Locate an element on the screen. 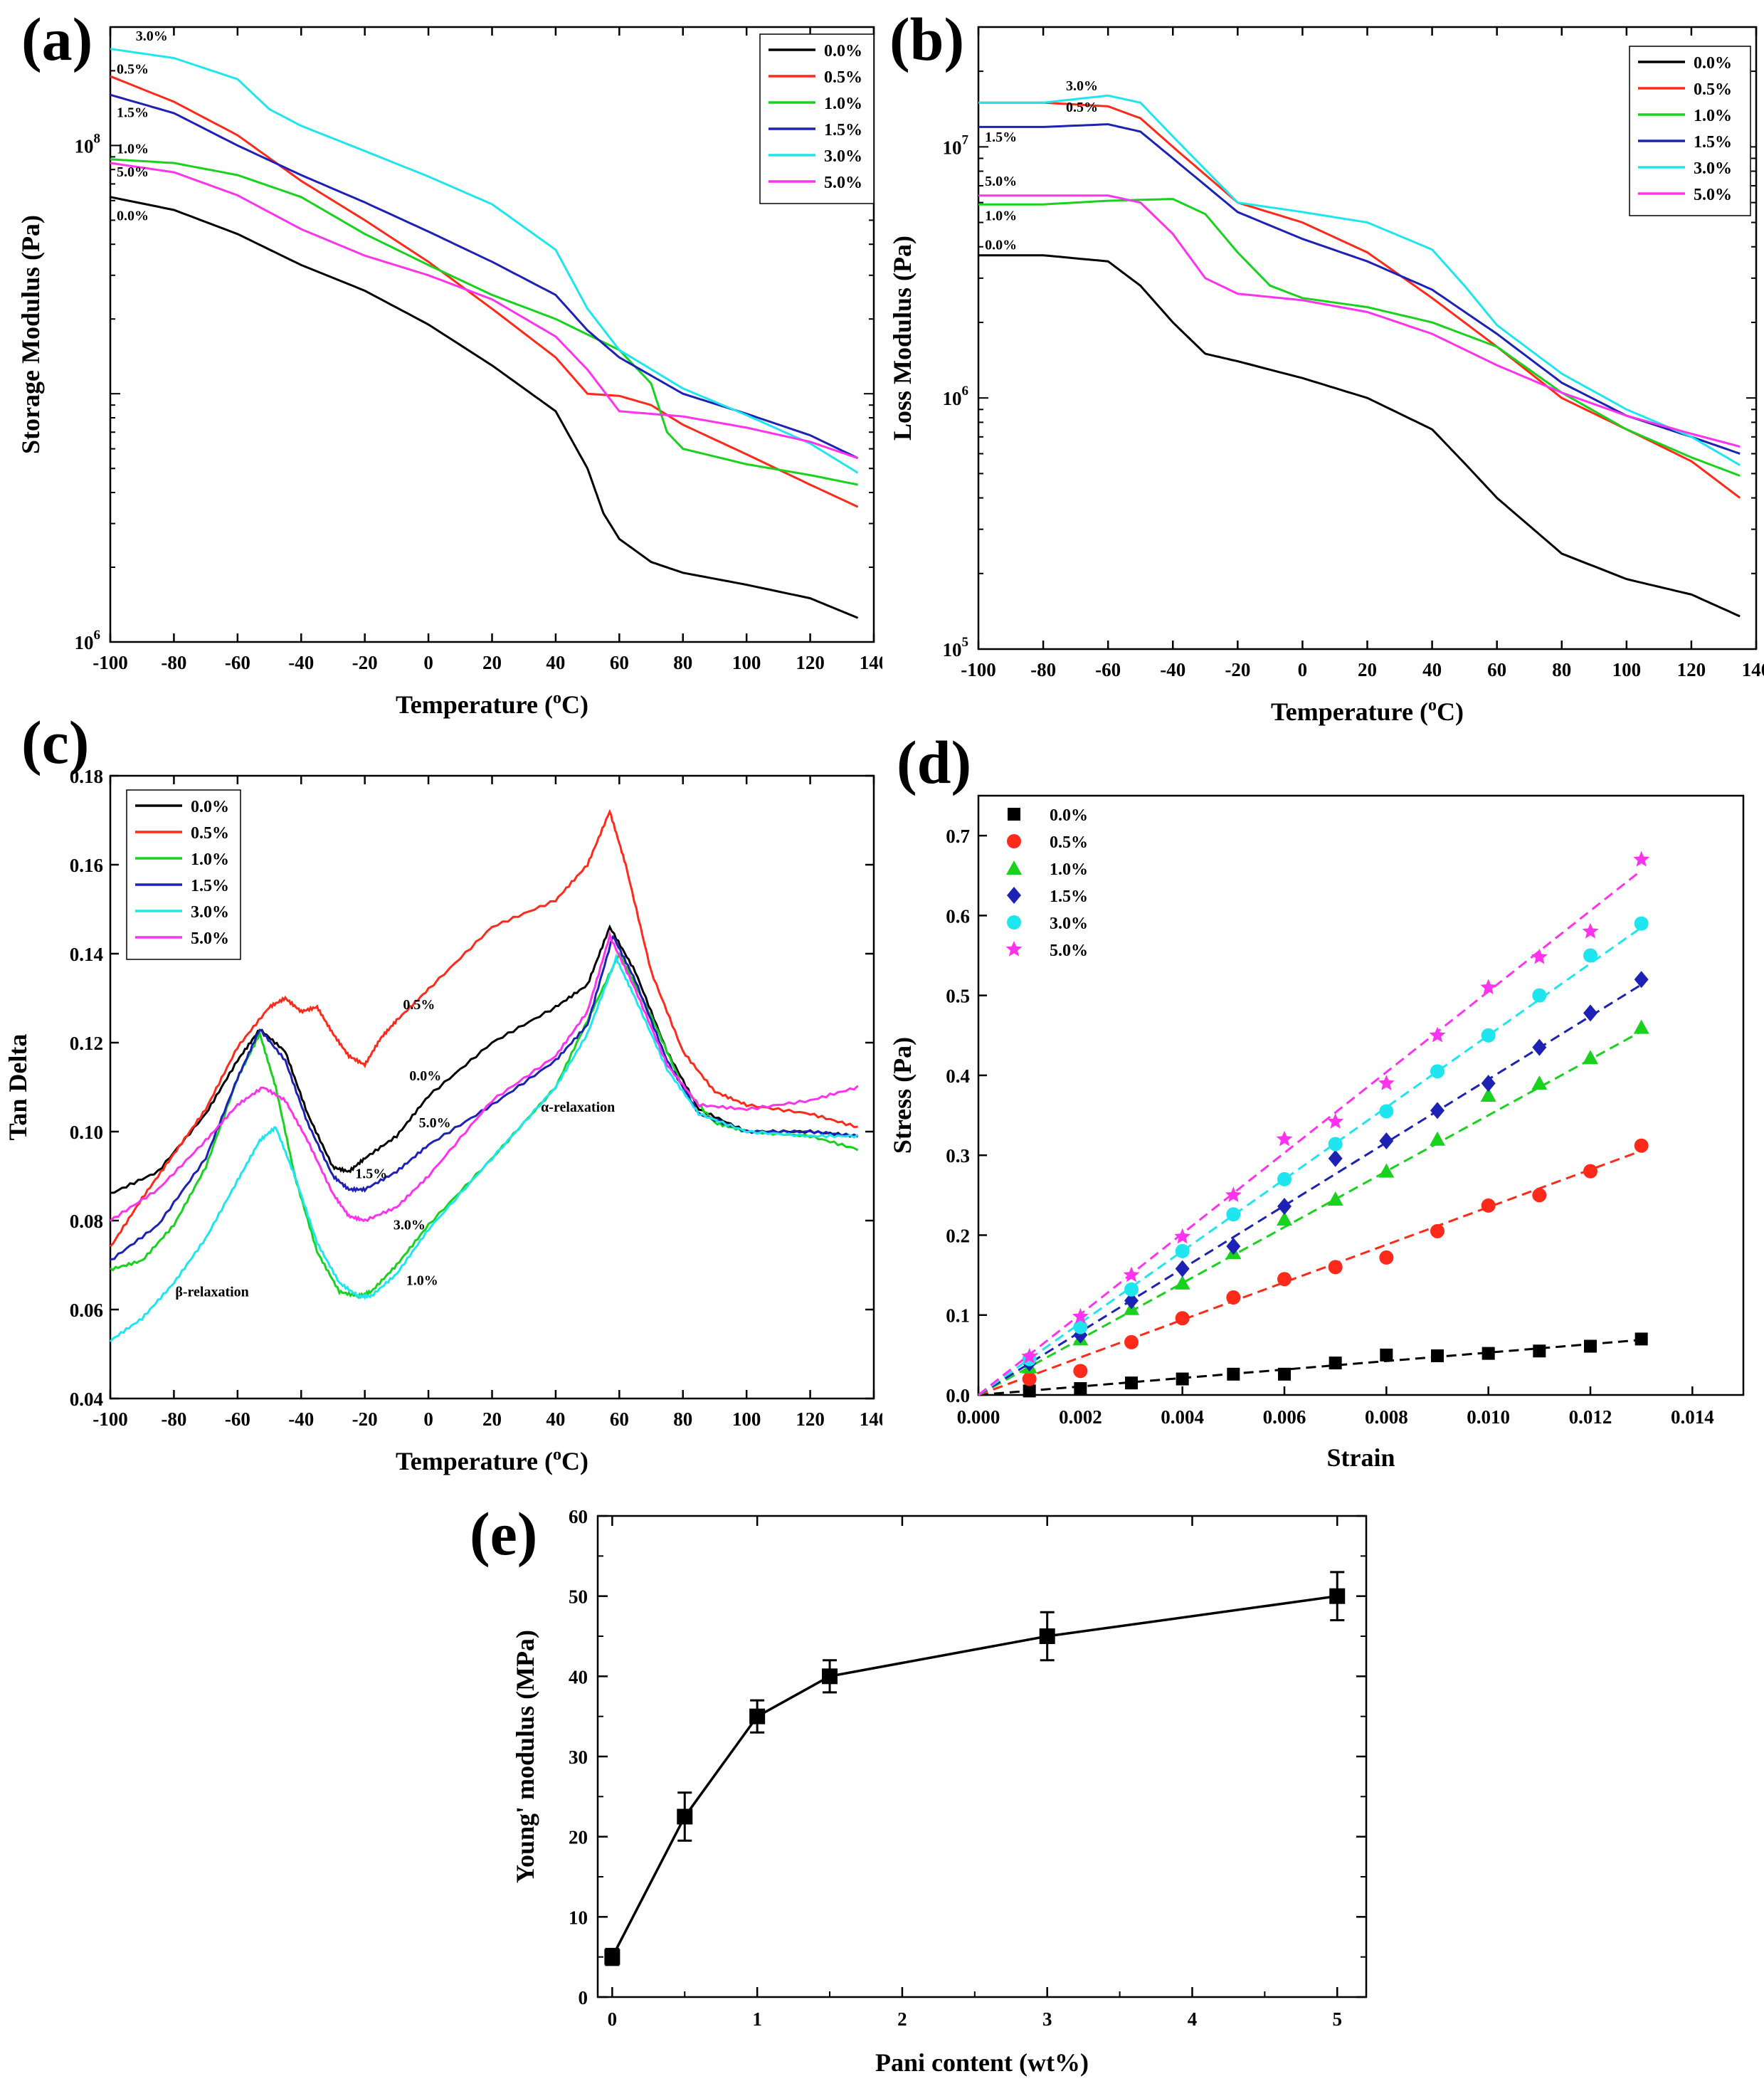  x-tick-label: -100 is located at coordinates (979, 669).